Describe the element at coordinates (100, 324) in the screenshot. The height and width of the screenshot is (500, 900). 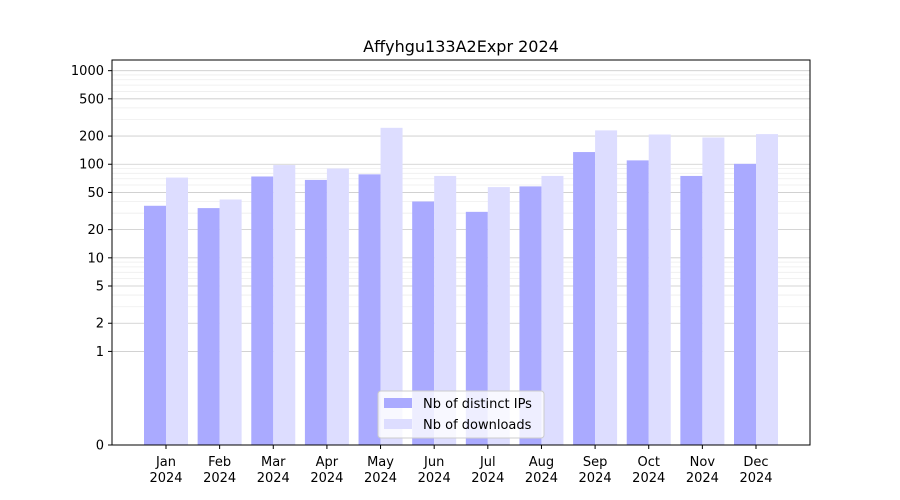
I see `y-tick-label: 2` at that location.